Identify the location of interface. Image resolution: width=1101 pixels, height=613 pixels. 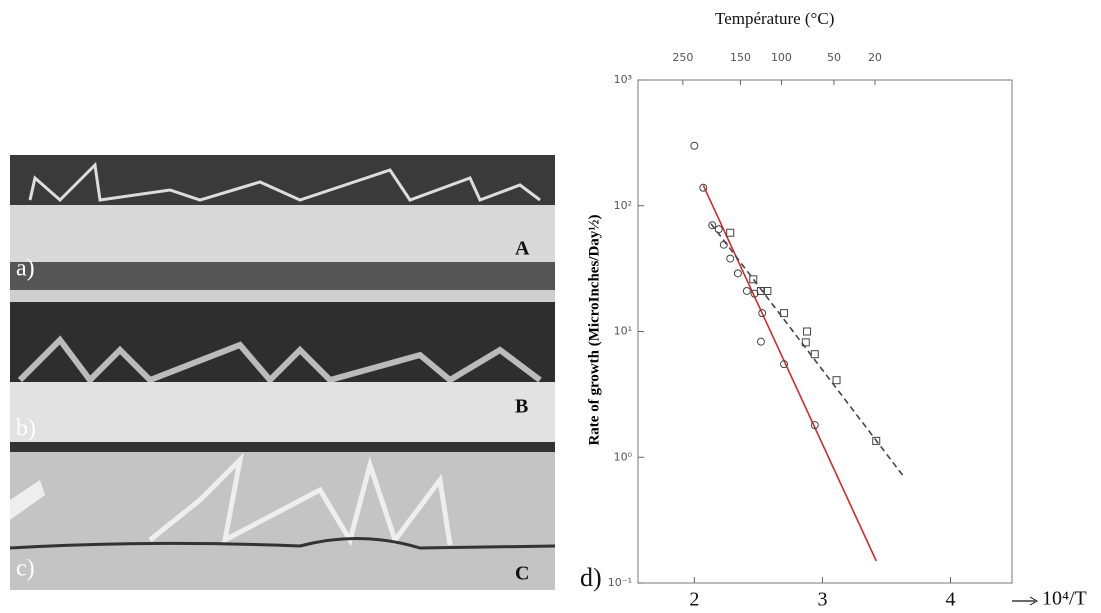
(282, 543).